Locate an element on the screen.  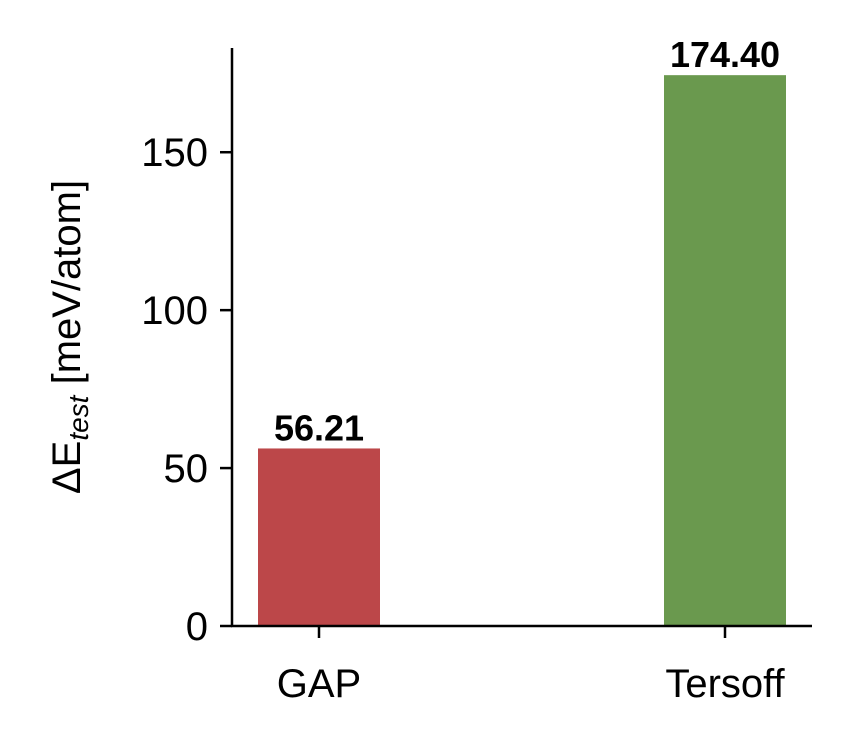
y-tick-label: 100 is located at coordinates (174, 311).